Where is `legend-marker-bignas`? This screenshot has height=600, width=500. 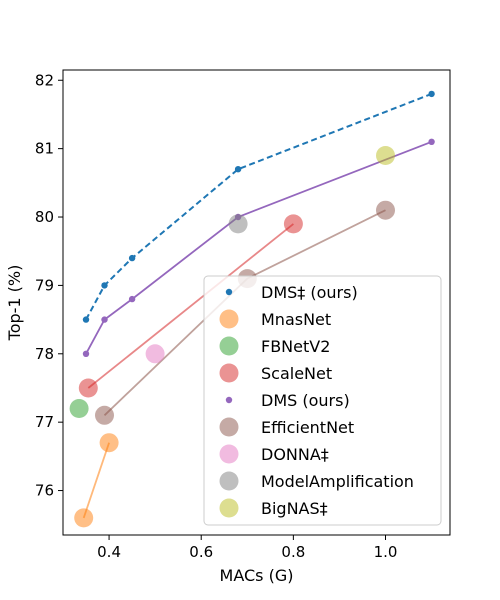 legend-marker-bignas is located at coordinates (229, 508).